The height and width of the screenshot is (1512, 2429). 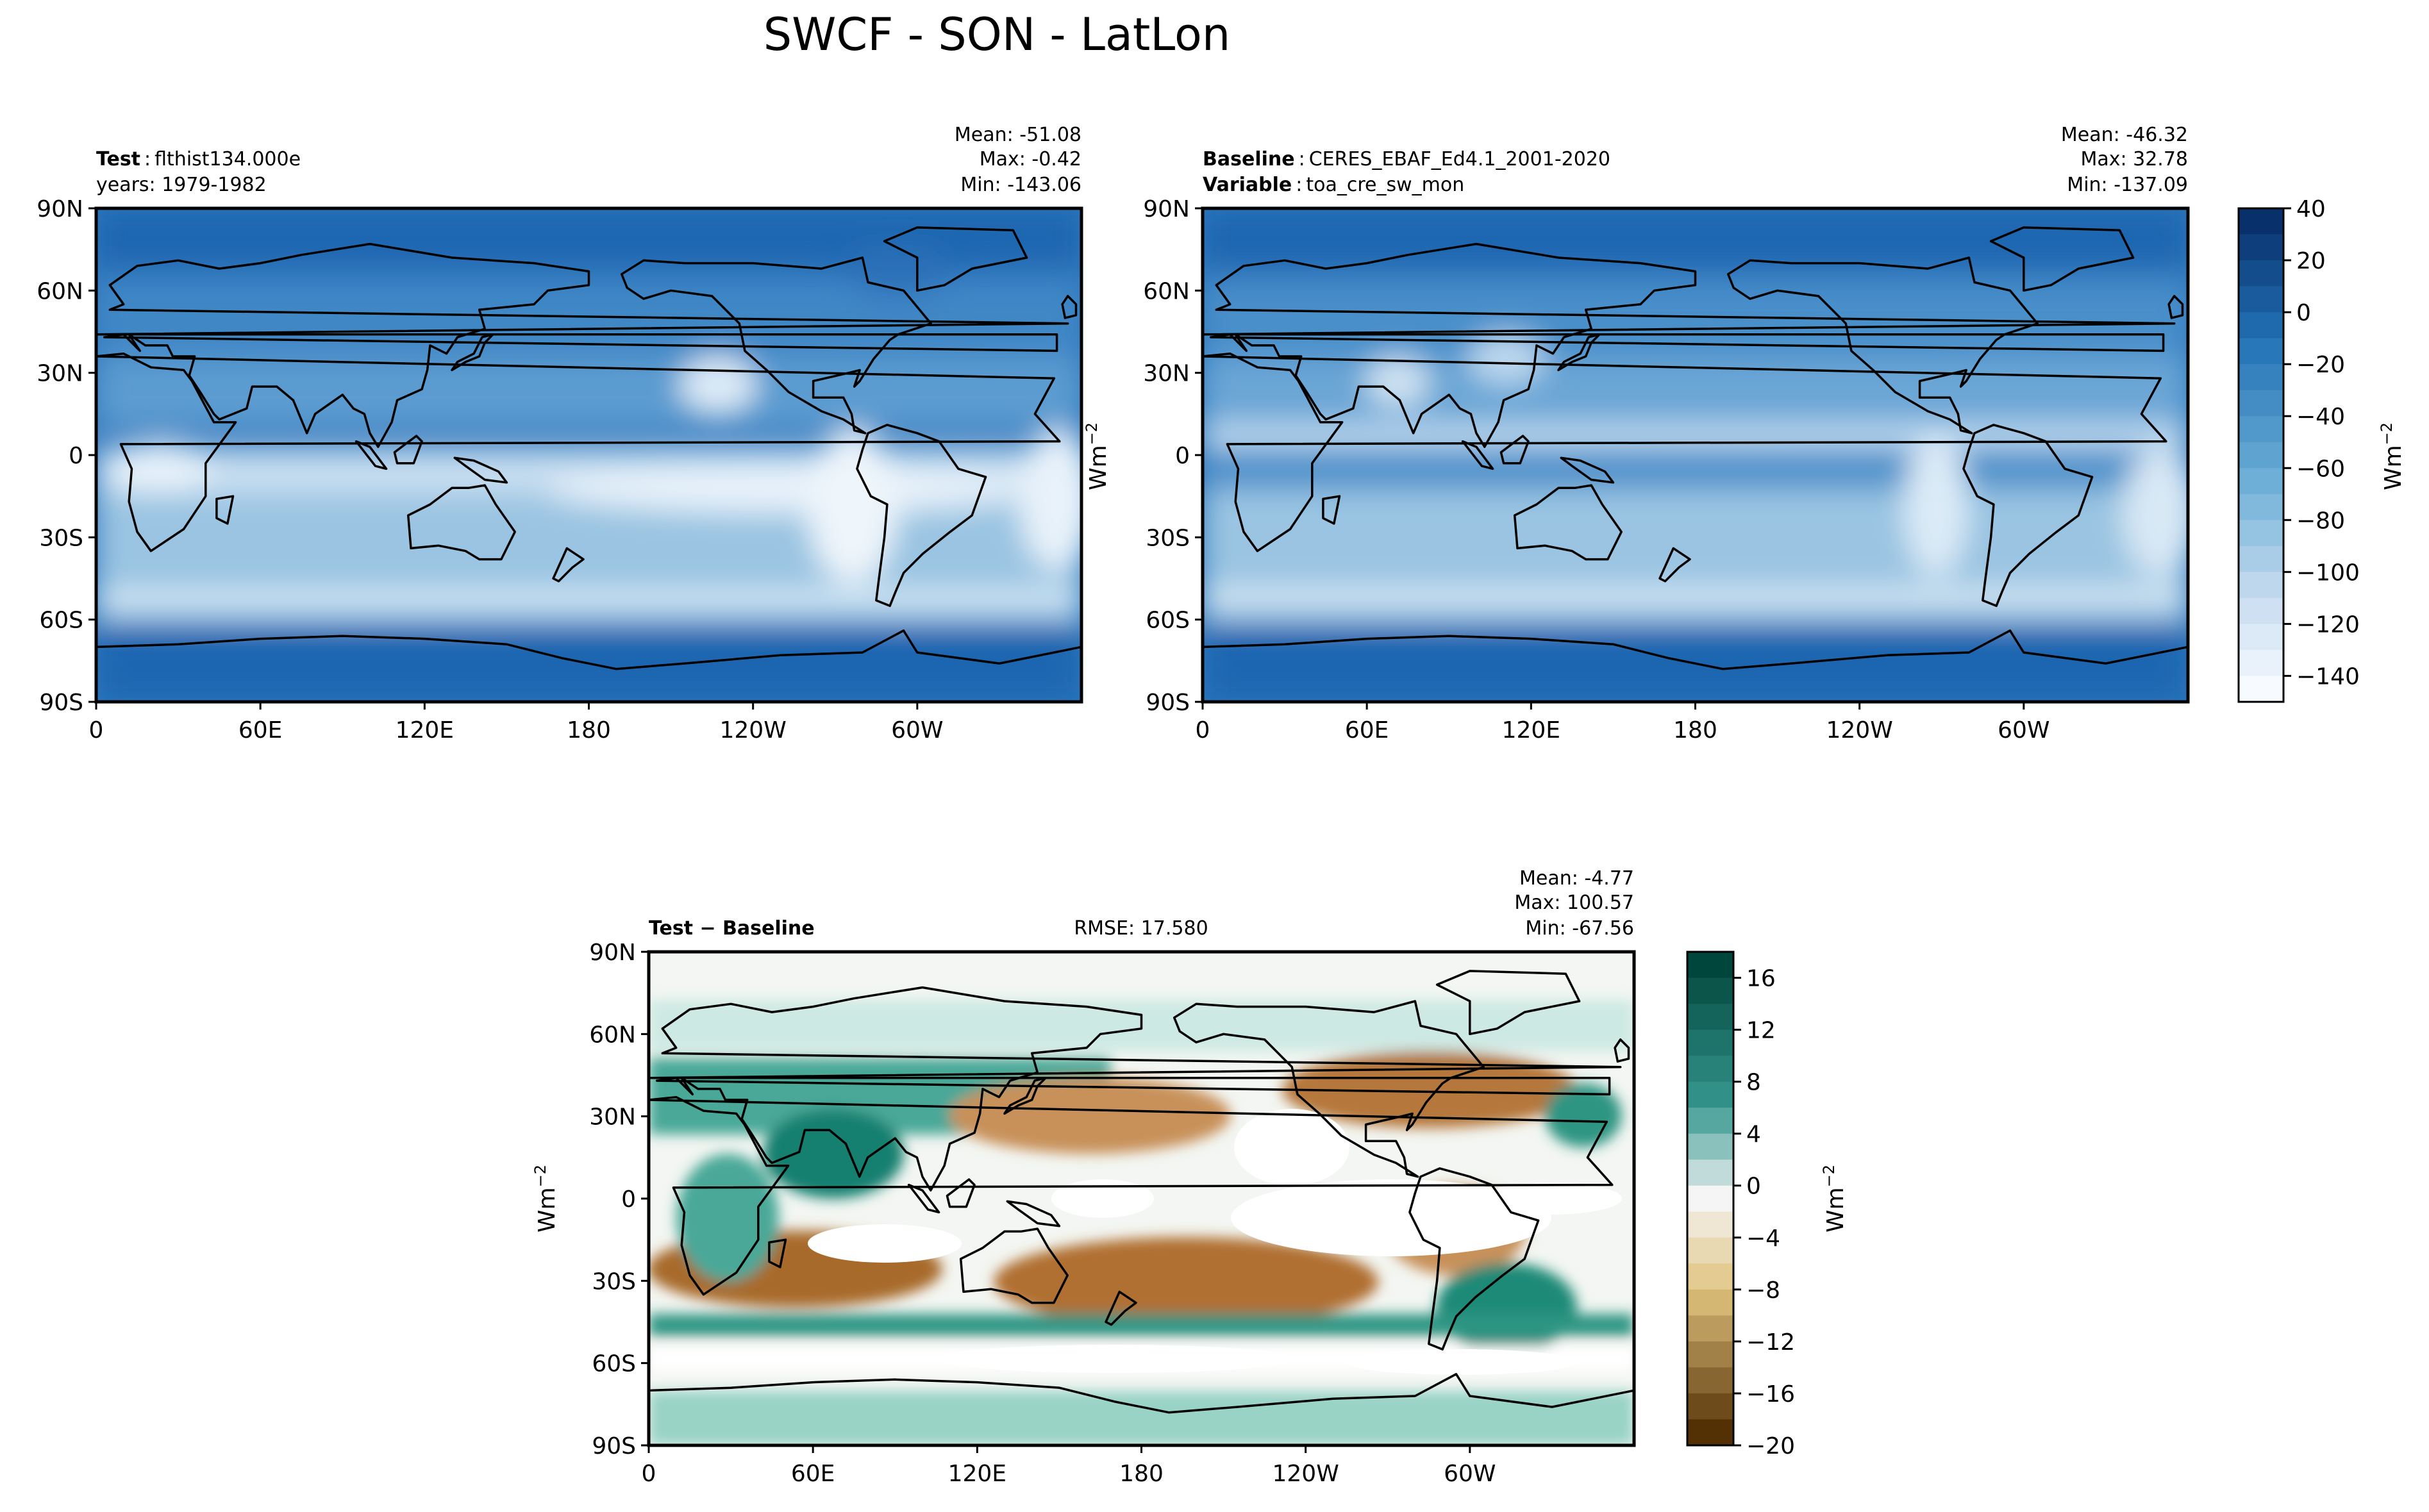 I want to click on test-label-text: flthist134.000e, so click(x=227, y=159).